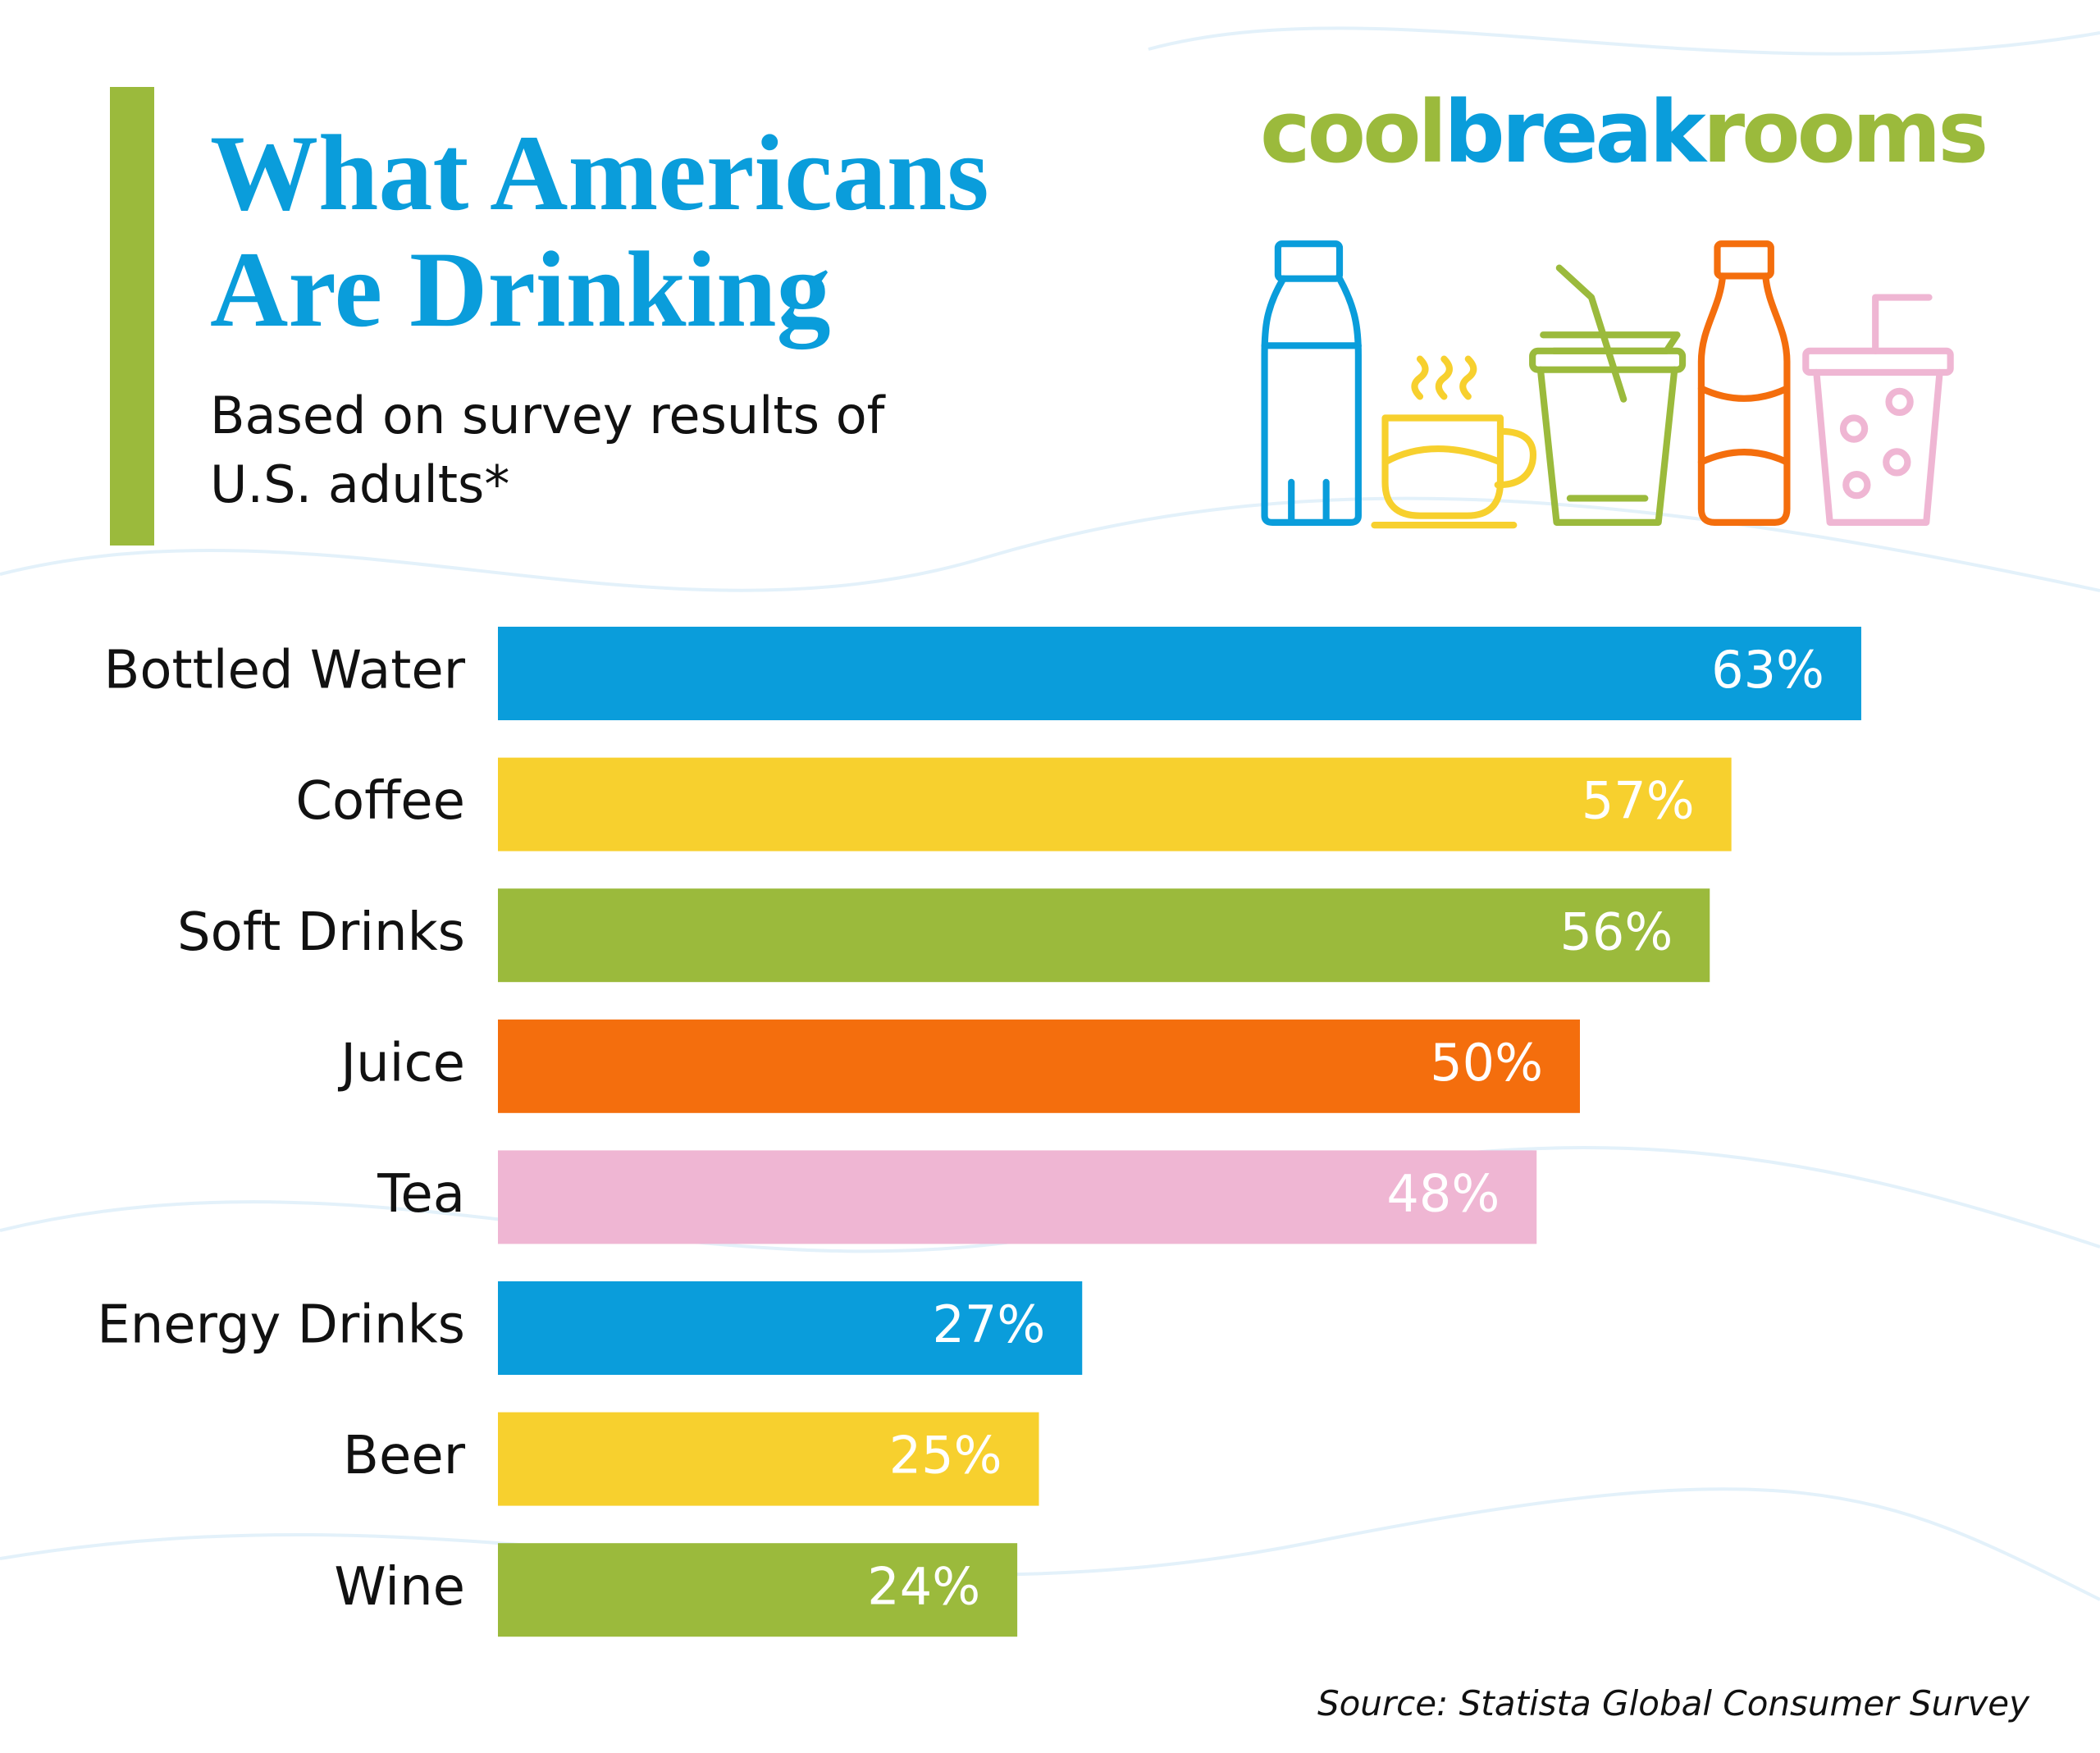 The image size is (2100, 1753). What do you see at coordinates (405, 1456) in the screenshot?
I see `category-label: Beer` at bounding box center [405, 1456].